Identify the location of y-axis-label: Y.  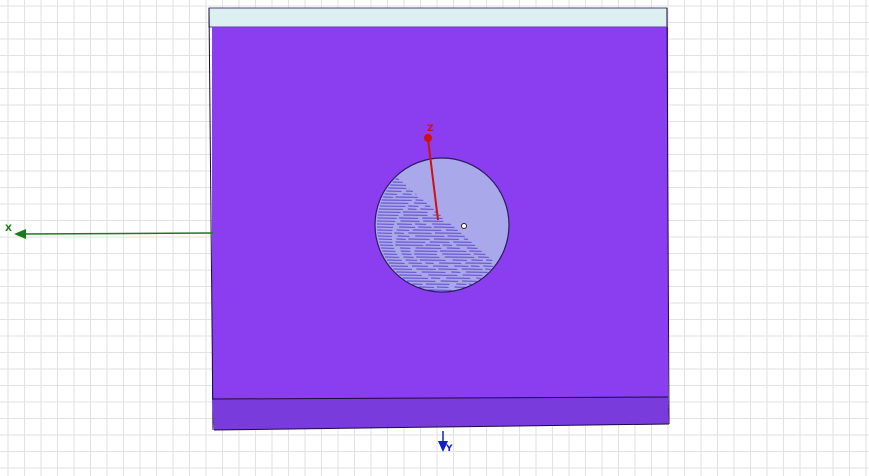
(449, 449).